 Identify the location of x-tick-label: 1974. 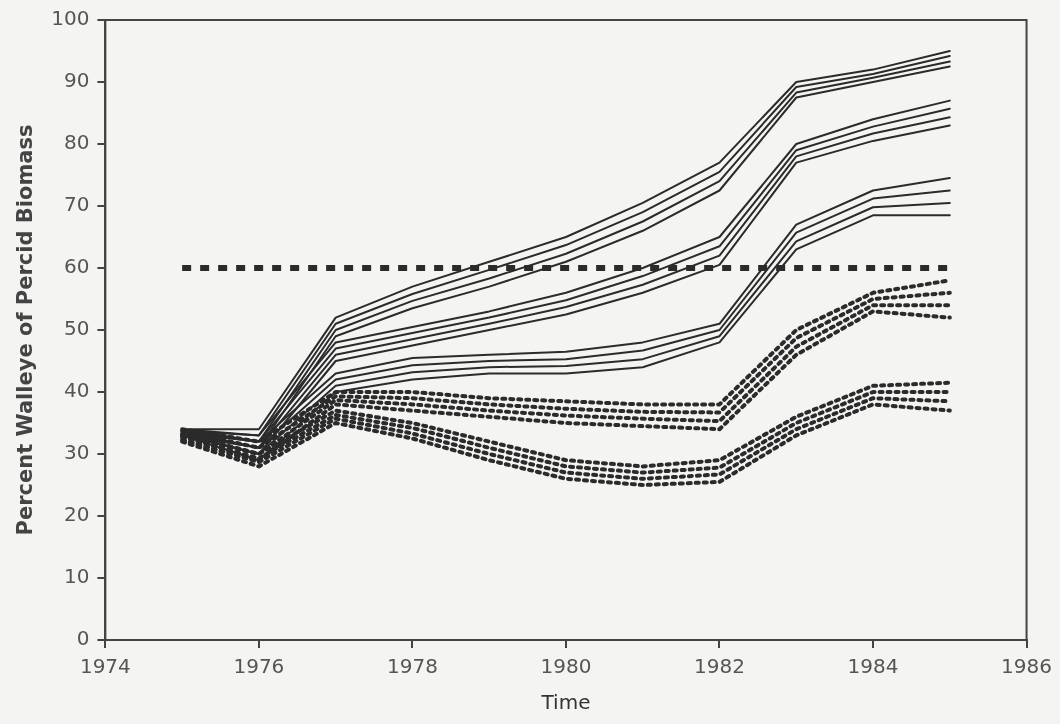
(105, 666).